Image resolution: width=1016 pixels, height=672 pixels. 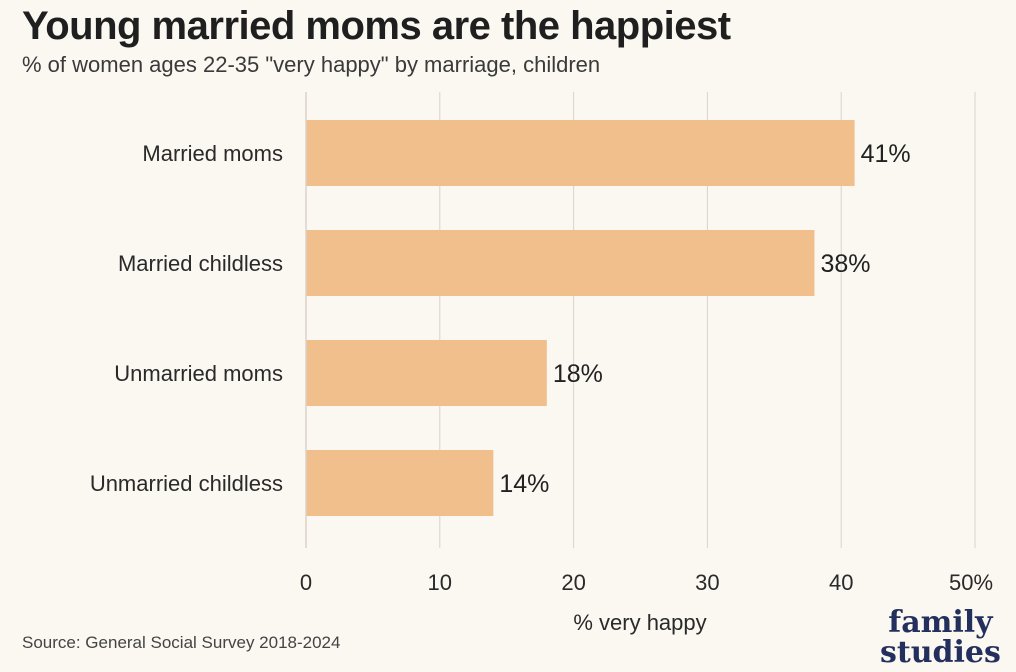 I want to click on x-tick-label: 40, so click(x=841, y=582).